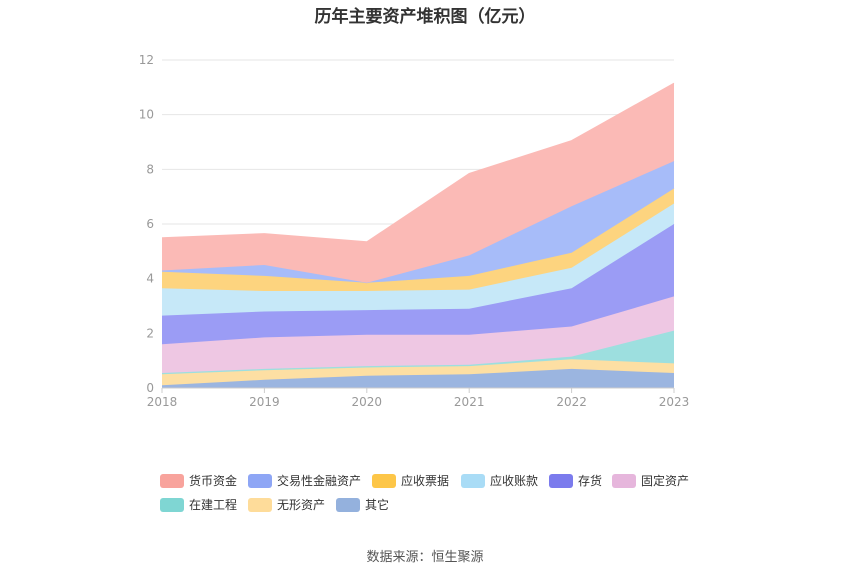 Image resolution: width=850 pixels, height=575 pixels. I want to click on y-tick-label: 10, so click(146, 115).